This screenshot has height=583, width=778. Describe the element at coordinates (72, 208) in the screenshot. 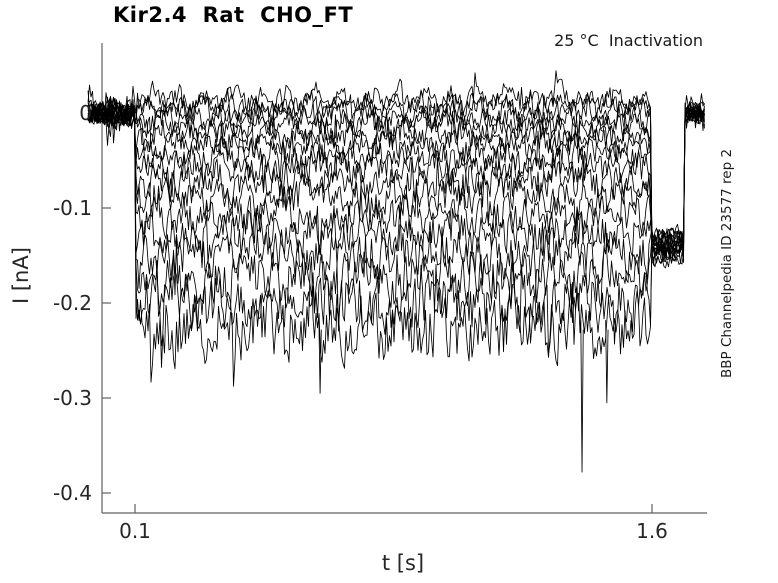

I see `y-tick-m0p1: -0.1` at that location.